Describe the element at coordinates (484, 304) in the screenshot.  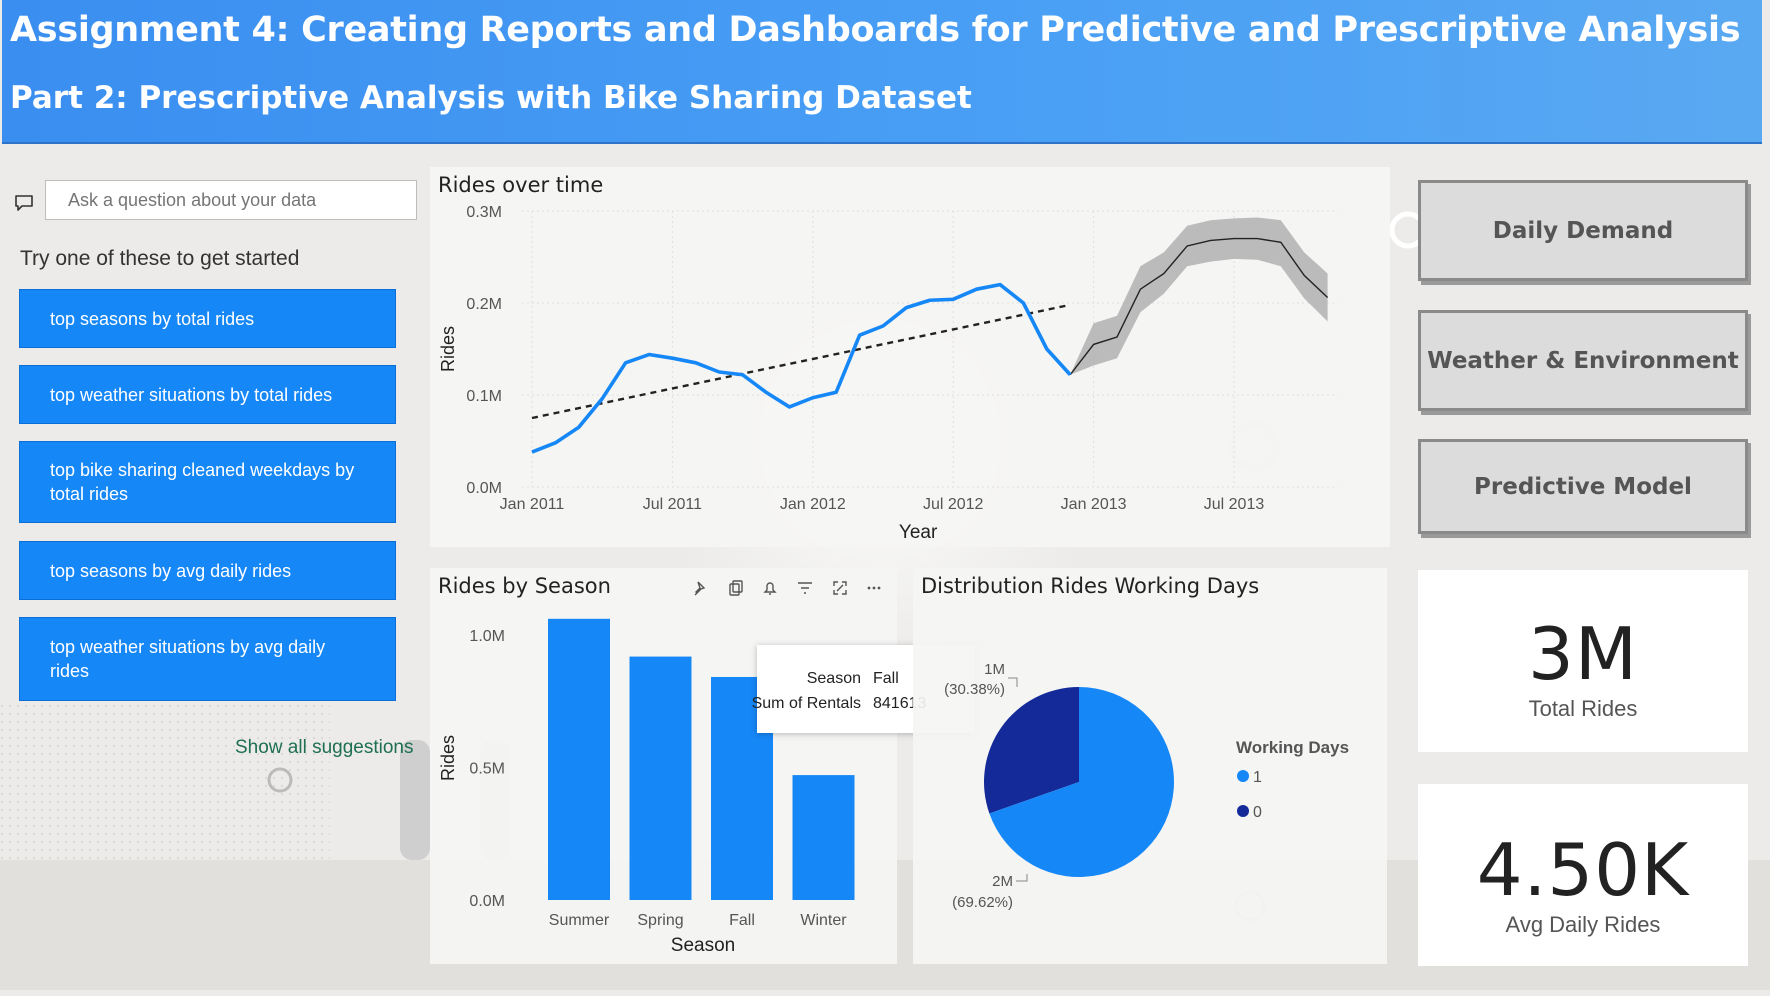
I see `y-tick-label: 0.2M` at that location.